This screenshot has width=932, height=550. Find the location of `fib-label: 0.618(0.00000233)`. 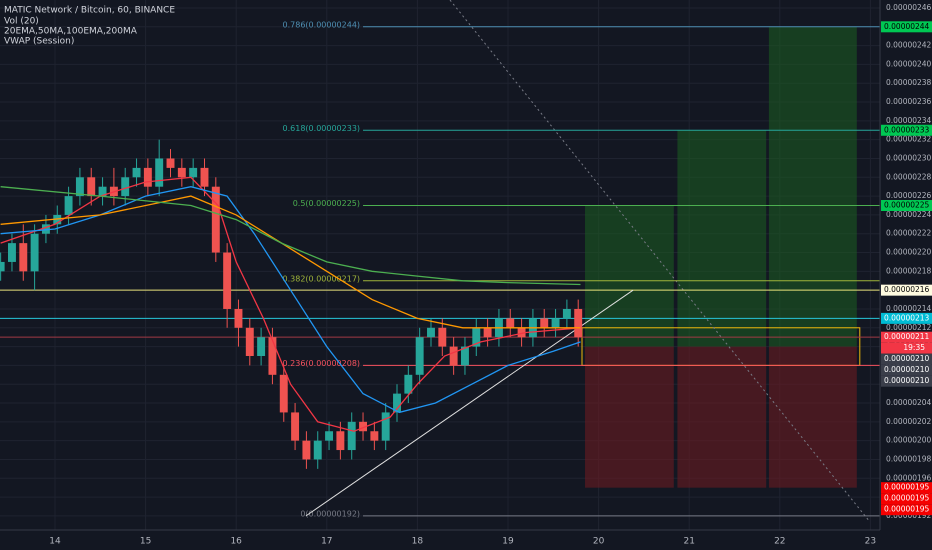

fib-label: 0.618(0.00000233) is located at coordinates (322, 128).